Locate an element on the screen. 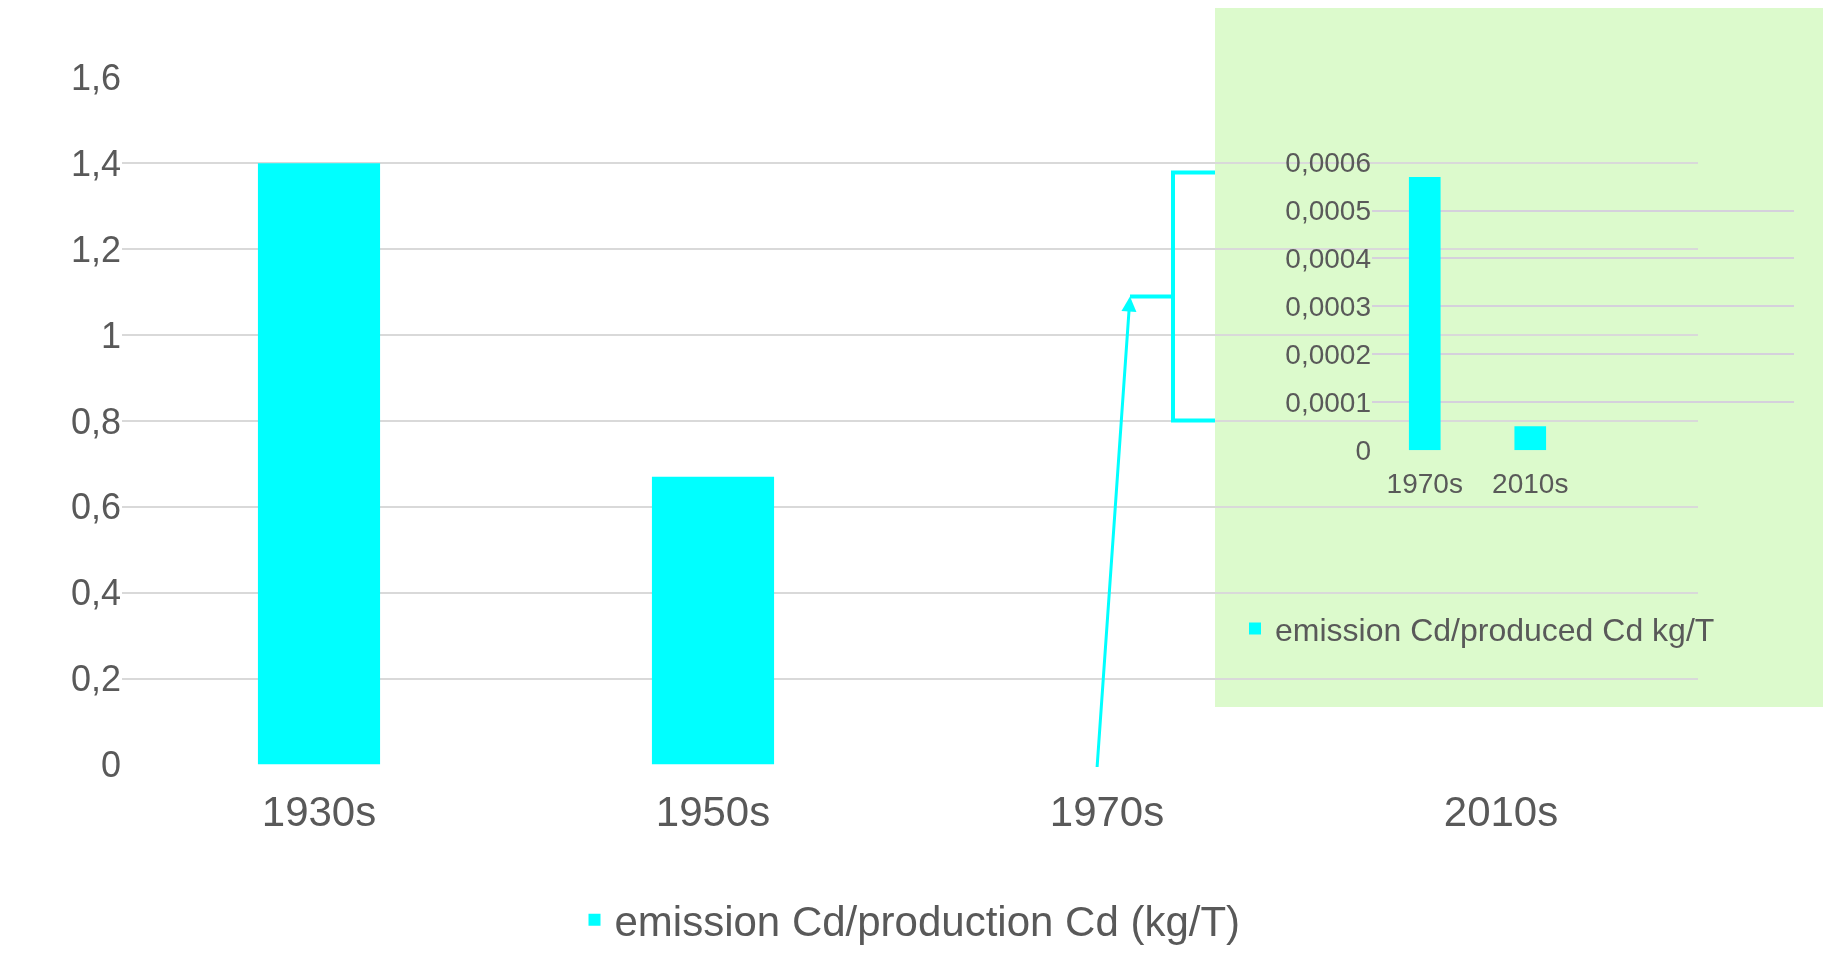 This screenshot has width=1827, height=954. y-tick-label: 0,6 is located at coordinates (95, 507).